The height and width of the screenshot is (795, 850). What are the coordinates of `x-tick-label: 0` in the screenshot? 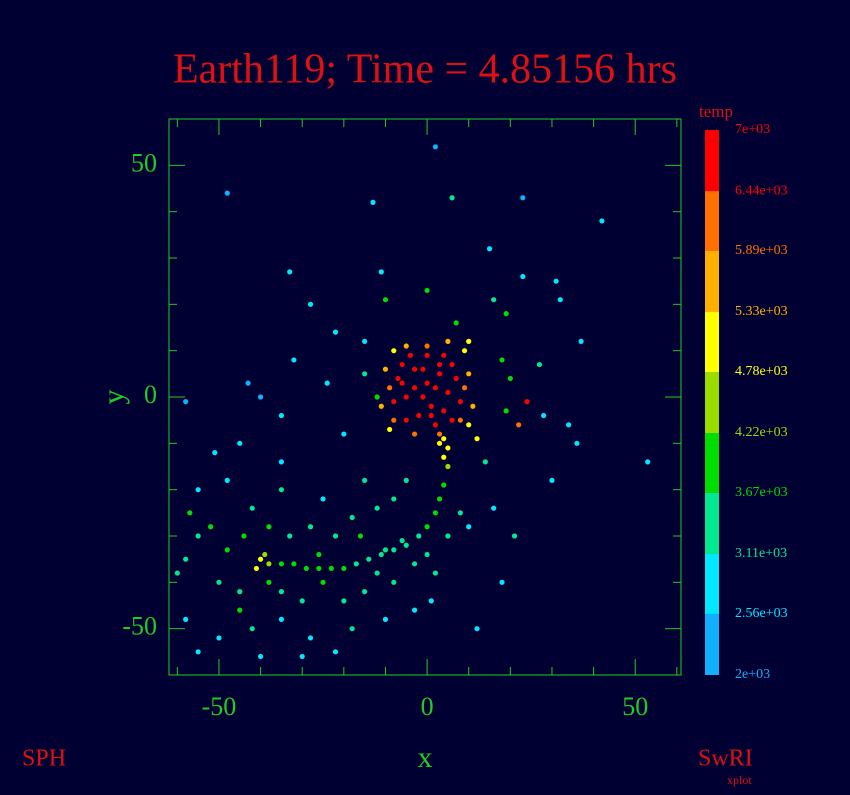 It's located at (427, 706).